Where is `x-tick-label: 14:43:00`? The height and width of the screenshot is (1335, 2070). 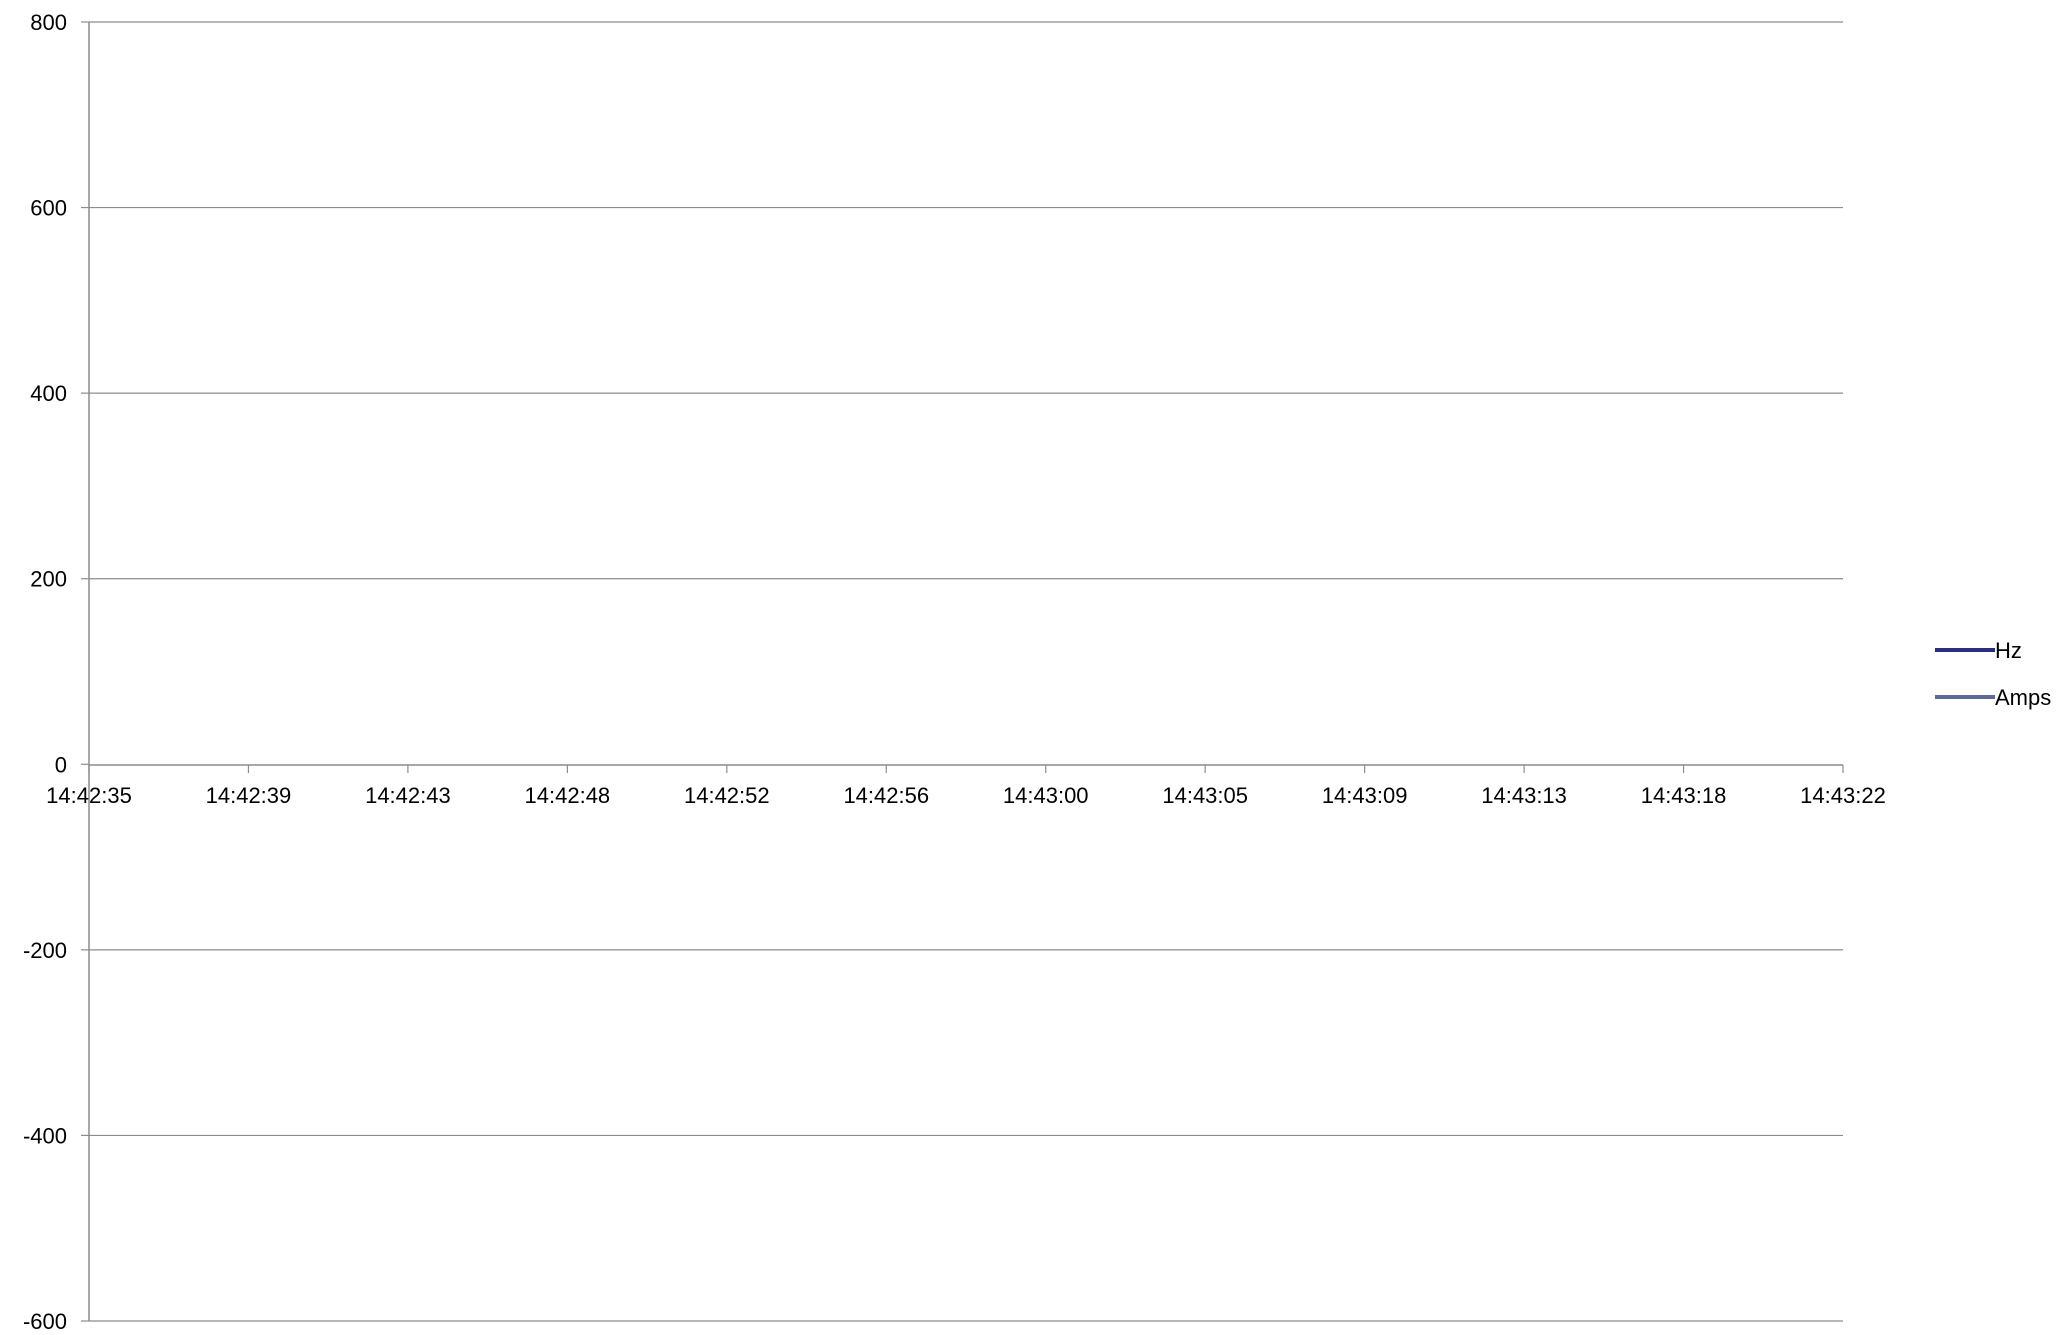 x-tick-label: 14:43:00 is located at coordinates (1046, 795).